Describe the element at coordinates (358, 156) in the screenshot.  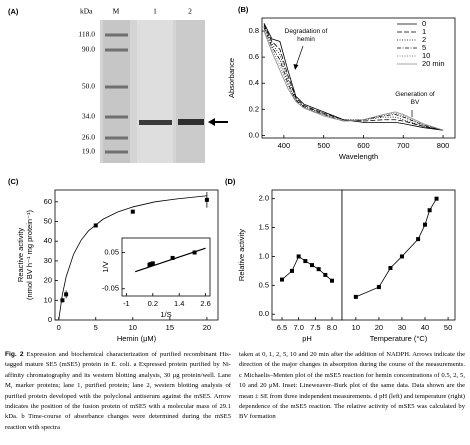
I see `x-axis-label: Wavelength` at that location.